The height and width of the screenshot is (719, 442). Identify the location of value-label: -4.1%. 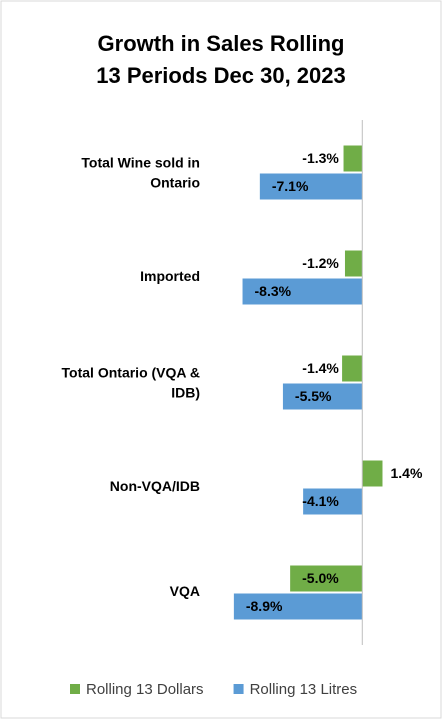
(320, 501).